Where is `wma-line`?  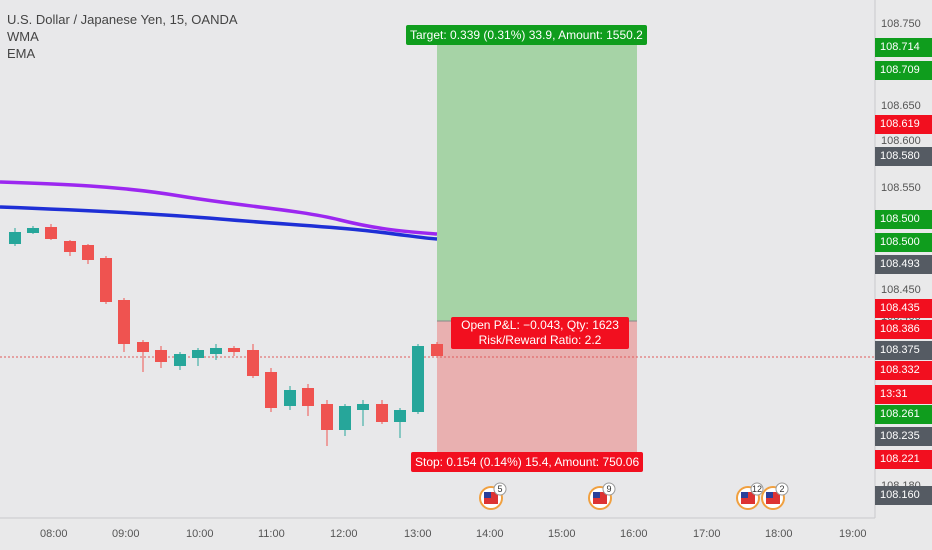 wma-line is located at coordinates (219, 208).